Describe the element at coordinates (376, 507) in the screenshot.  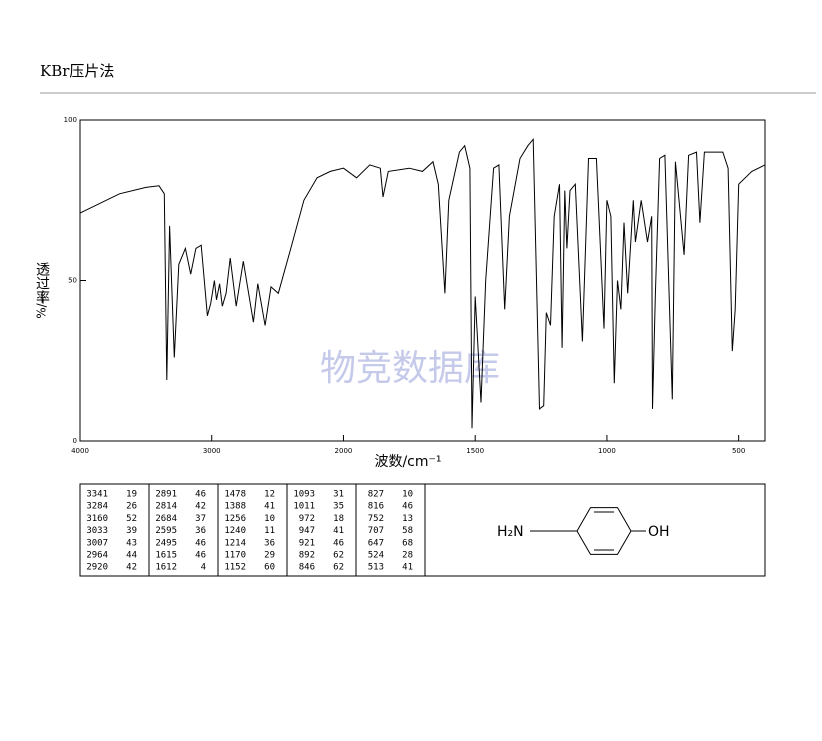
I see `peak-wavenumber: 816` at that location.